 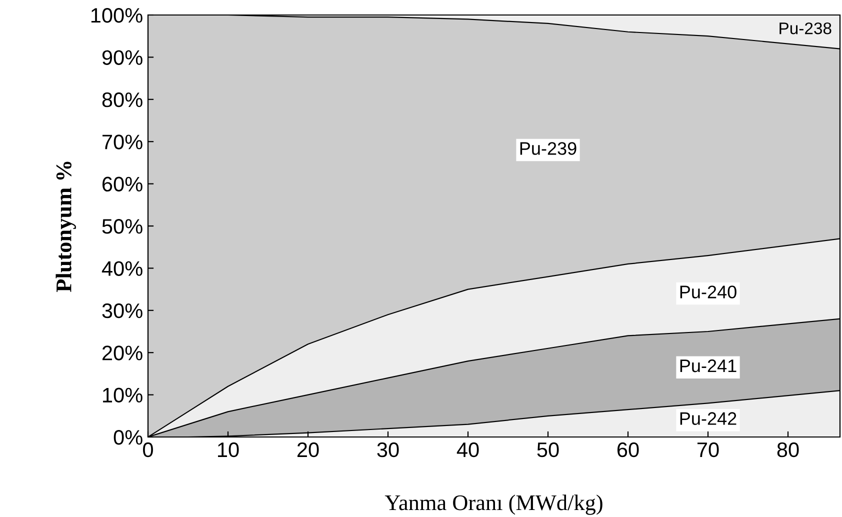 I want to click on x-tick-label: 40, so click(x=467, y=450).